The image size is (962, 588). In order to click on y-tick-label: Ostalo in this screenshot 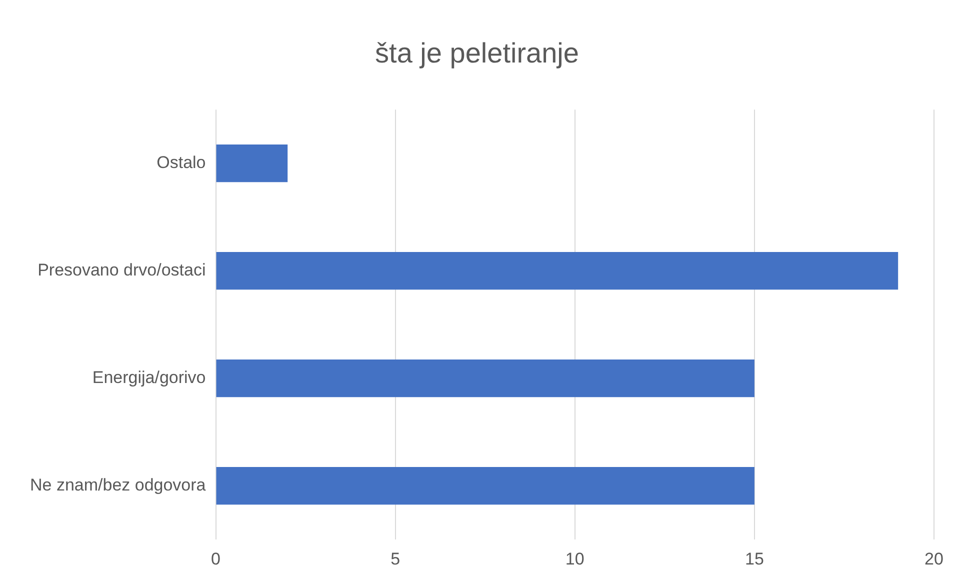, I will do `click(181, 162)`.